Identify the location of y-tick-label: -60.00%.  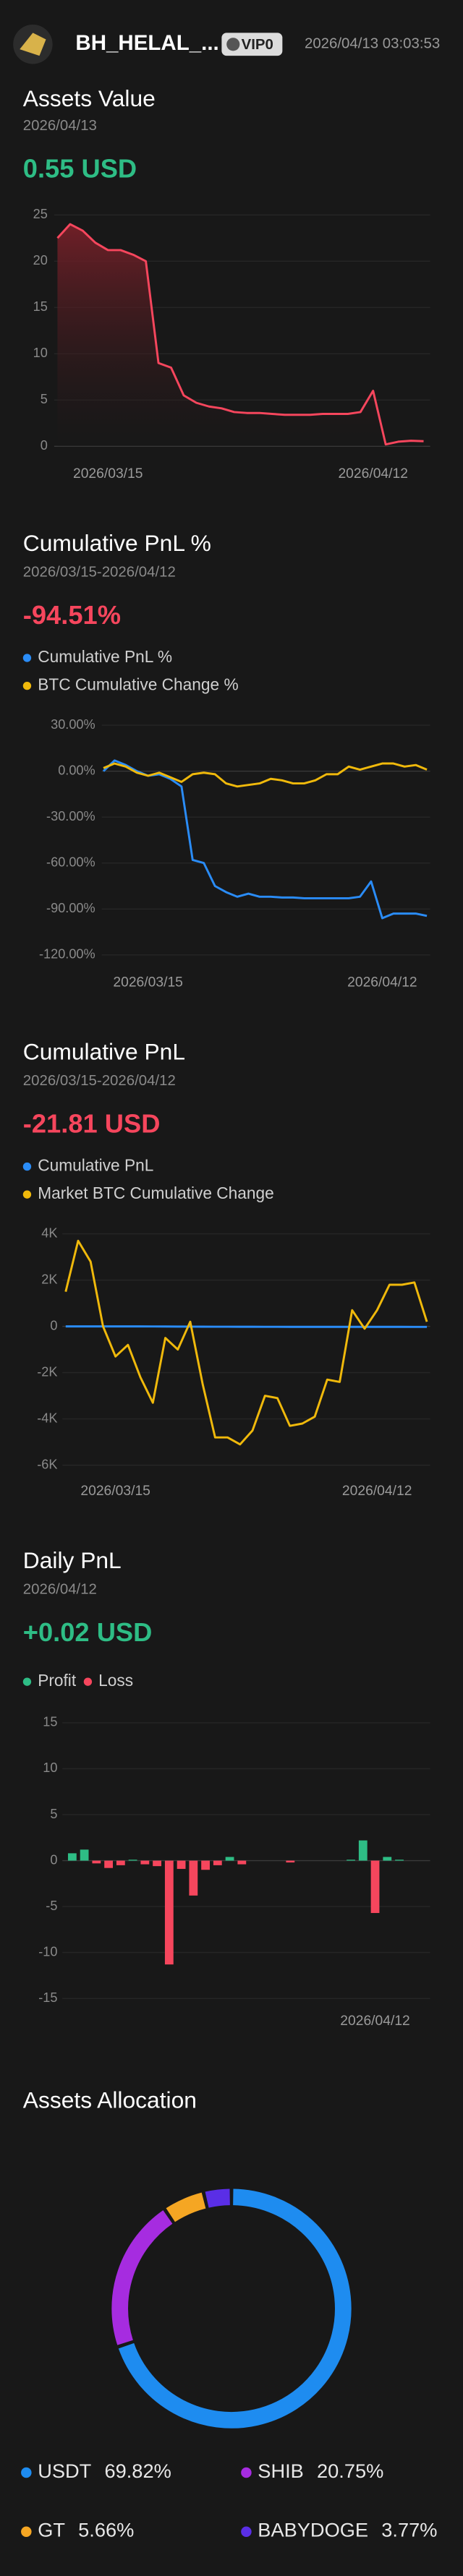
(70, 863).